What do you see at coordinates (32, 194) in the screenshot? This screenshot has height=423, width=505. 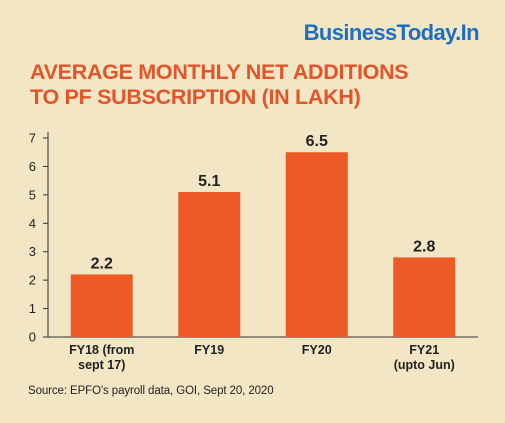 I see `y-tick-label: 5` at bounding box center [32, 194].